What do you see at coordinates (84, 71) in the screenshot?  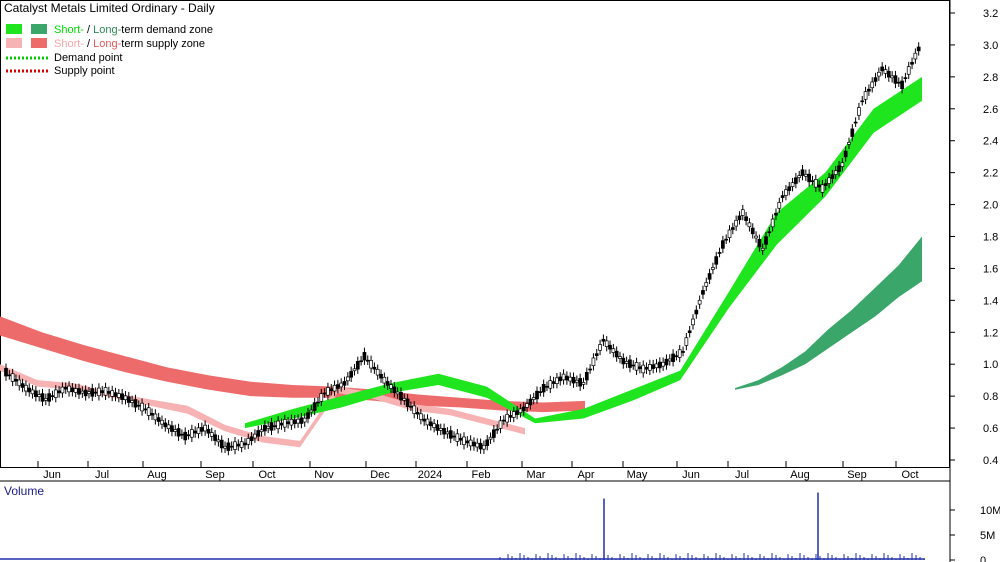 I see `legend-label: Supply point` at bounding box center [84, 71].